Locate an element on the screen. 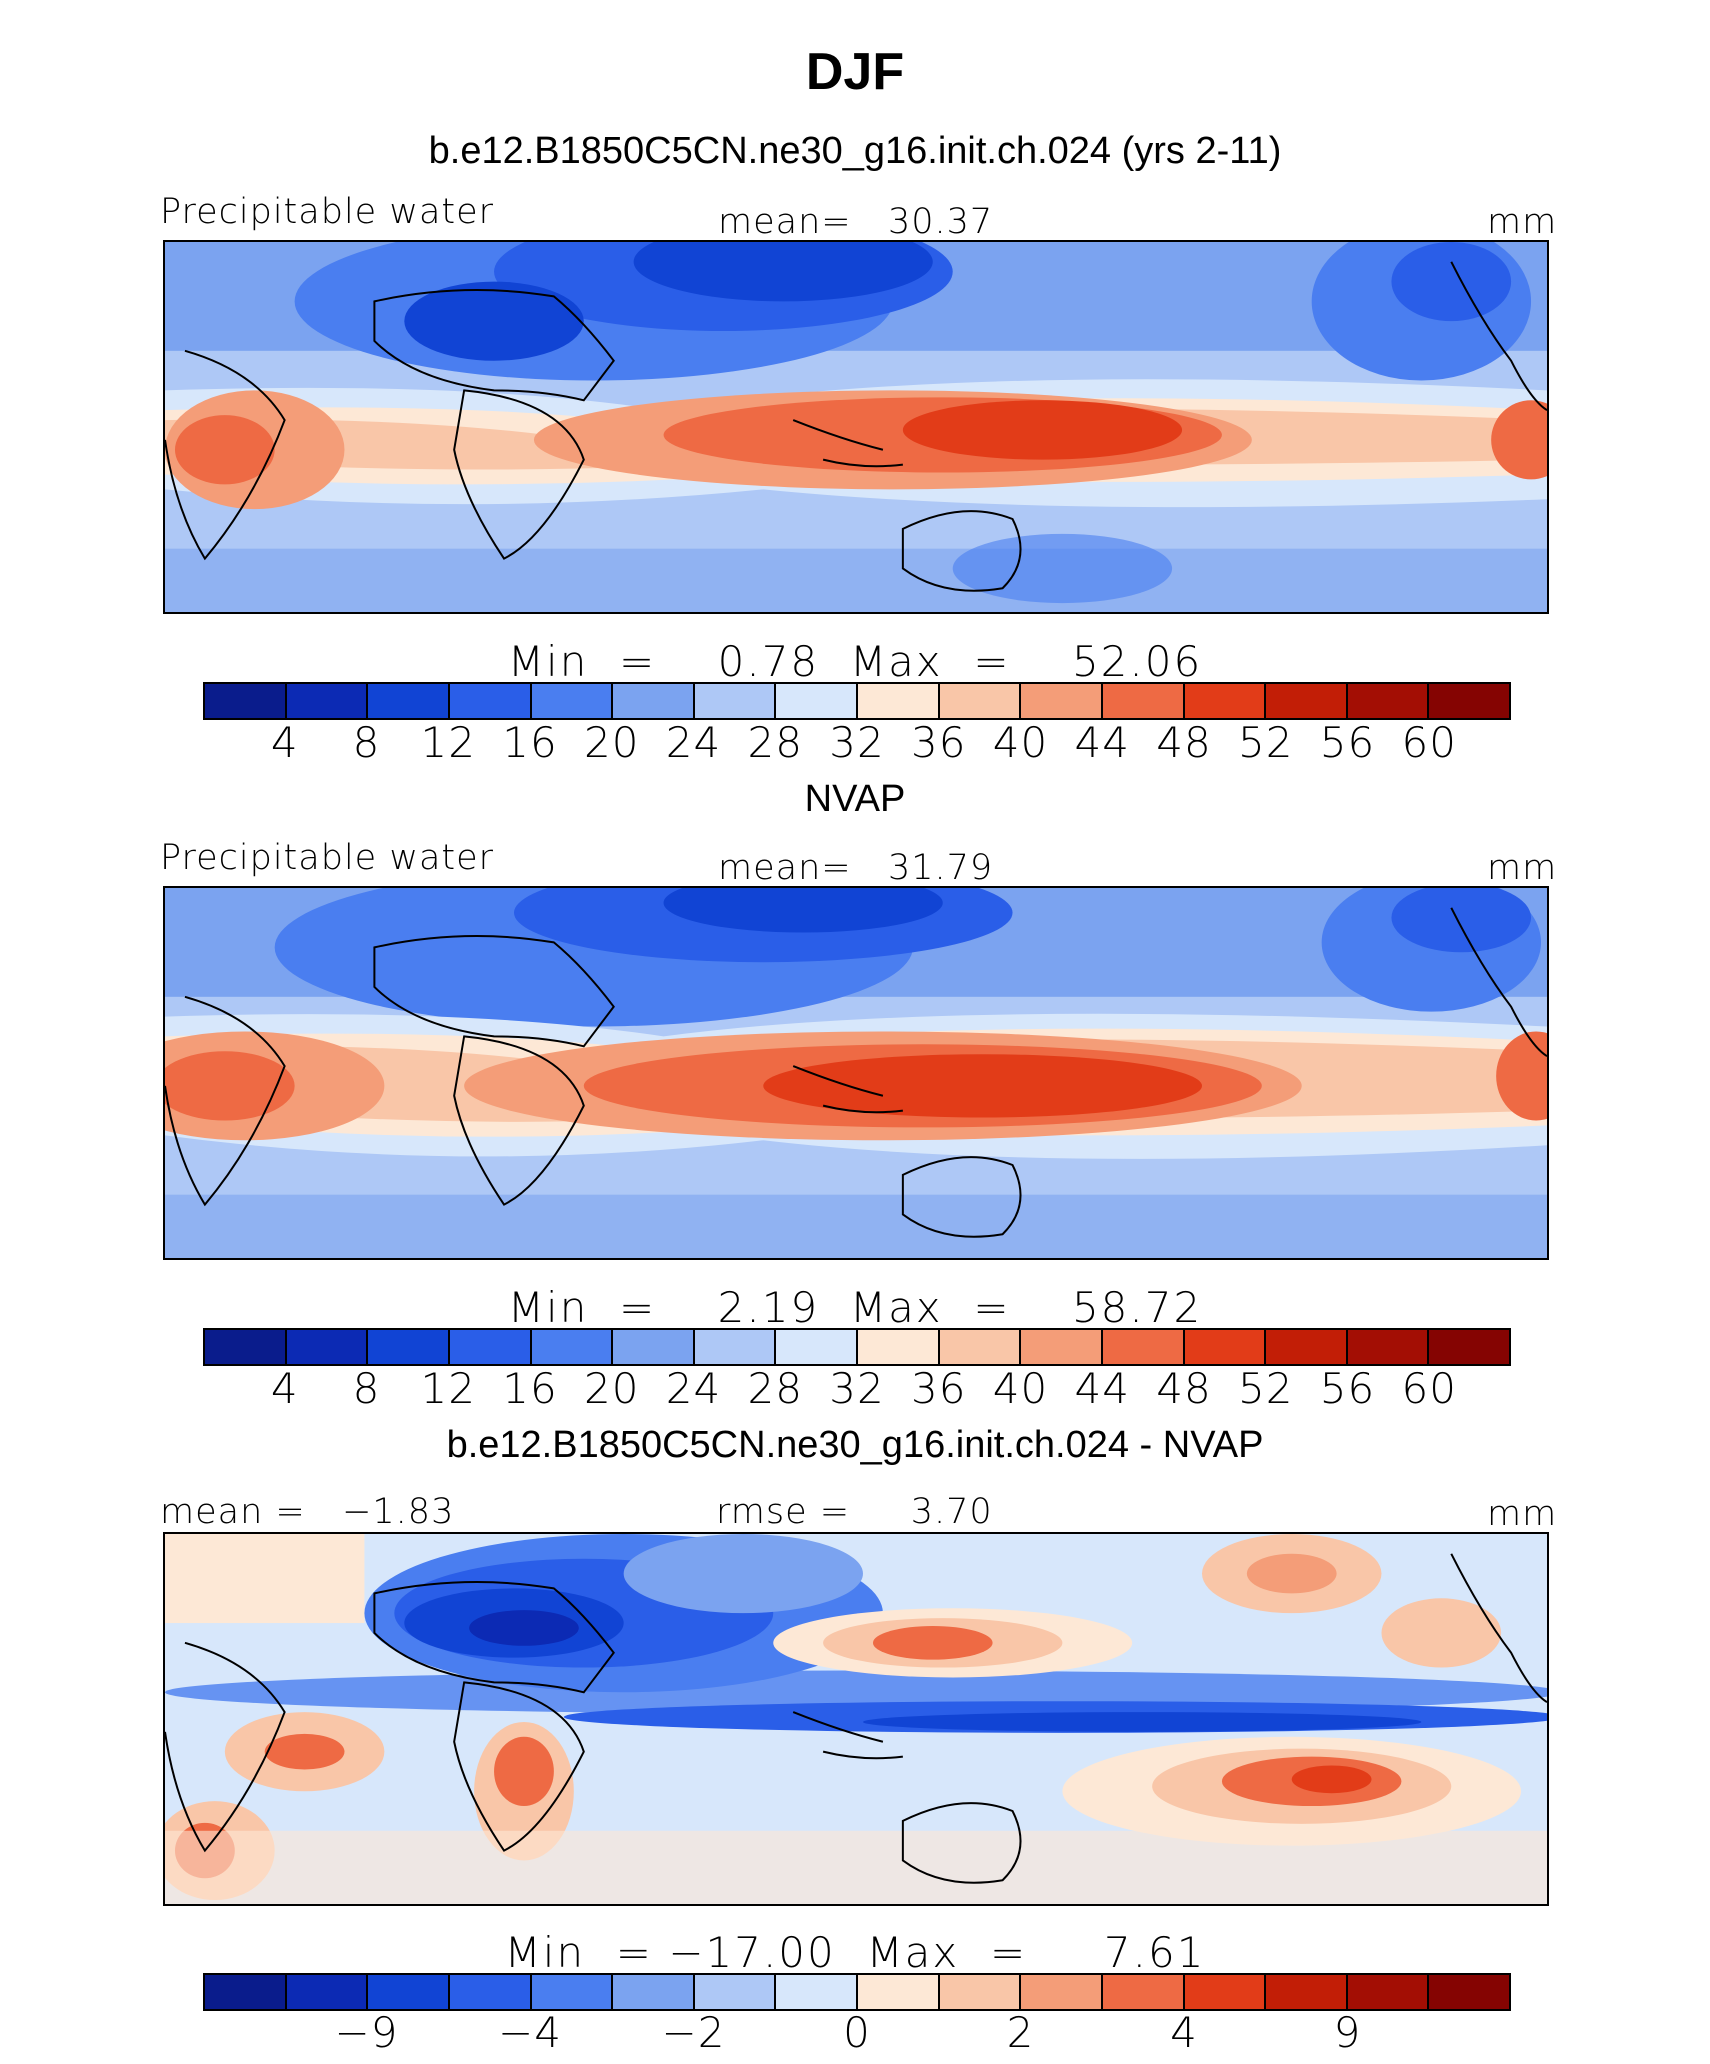 The width and height of the screenshot is (1710, 2064). panel-3-map is located at coordinates (856, 1719).